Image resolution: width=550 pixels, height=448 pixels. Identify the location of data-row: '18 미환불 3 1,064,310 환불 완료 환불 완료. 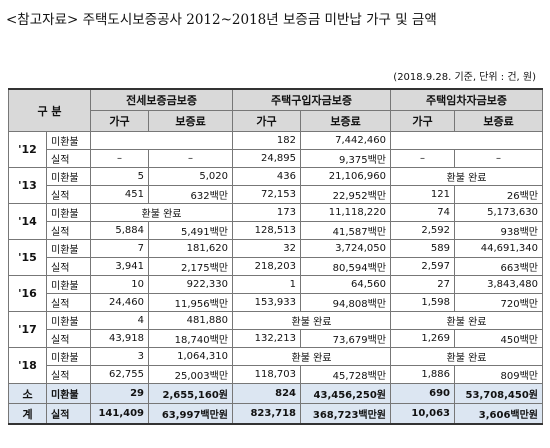
(276, 365).